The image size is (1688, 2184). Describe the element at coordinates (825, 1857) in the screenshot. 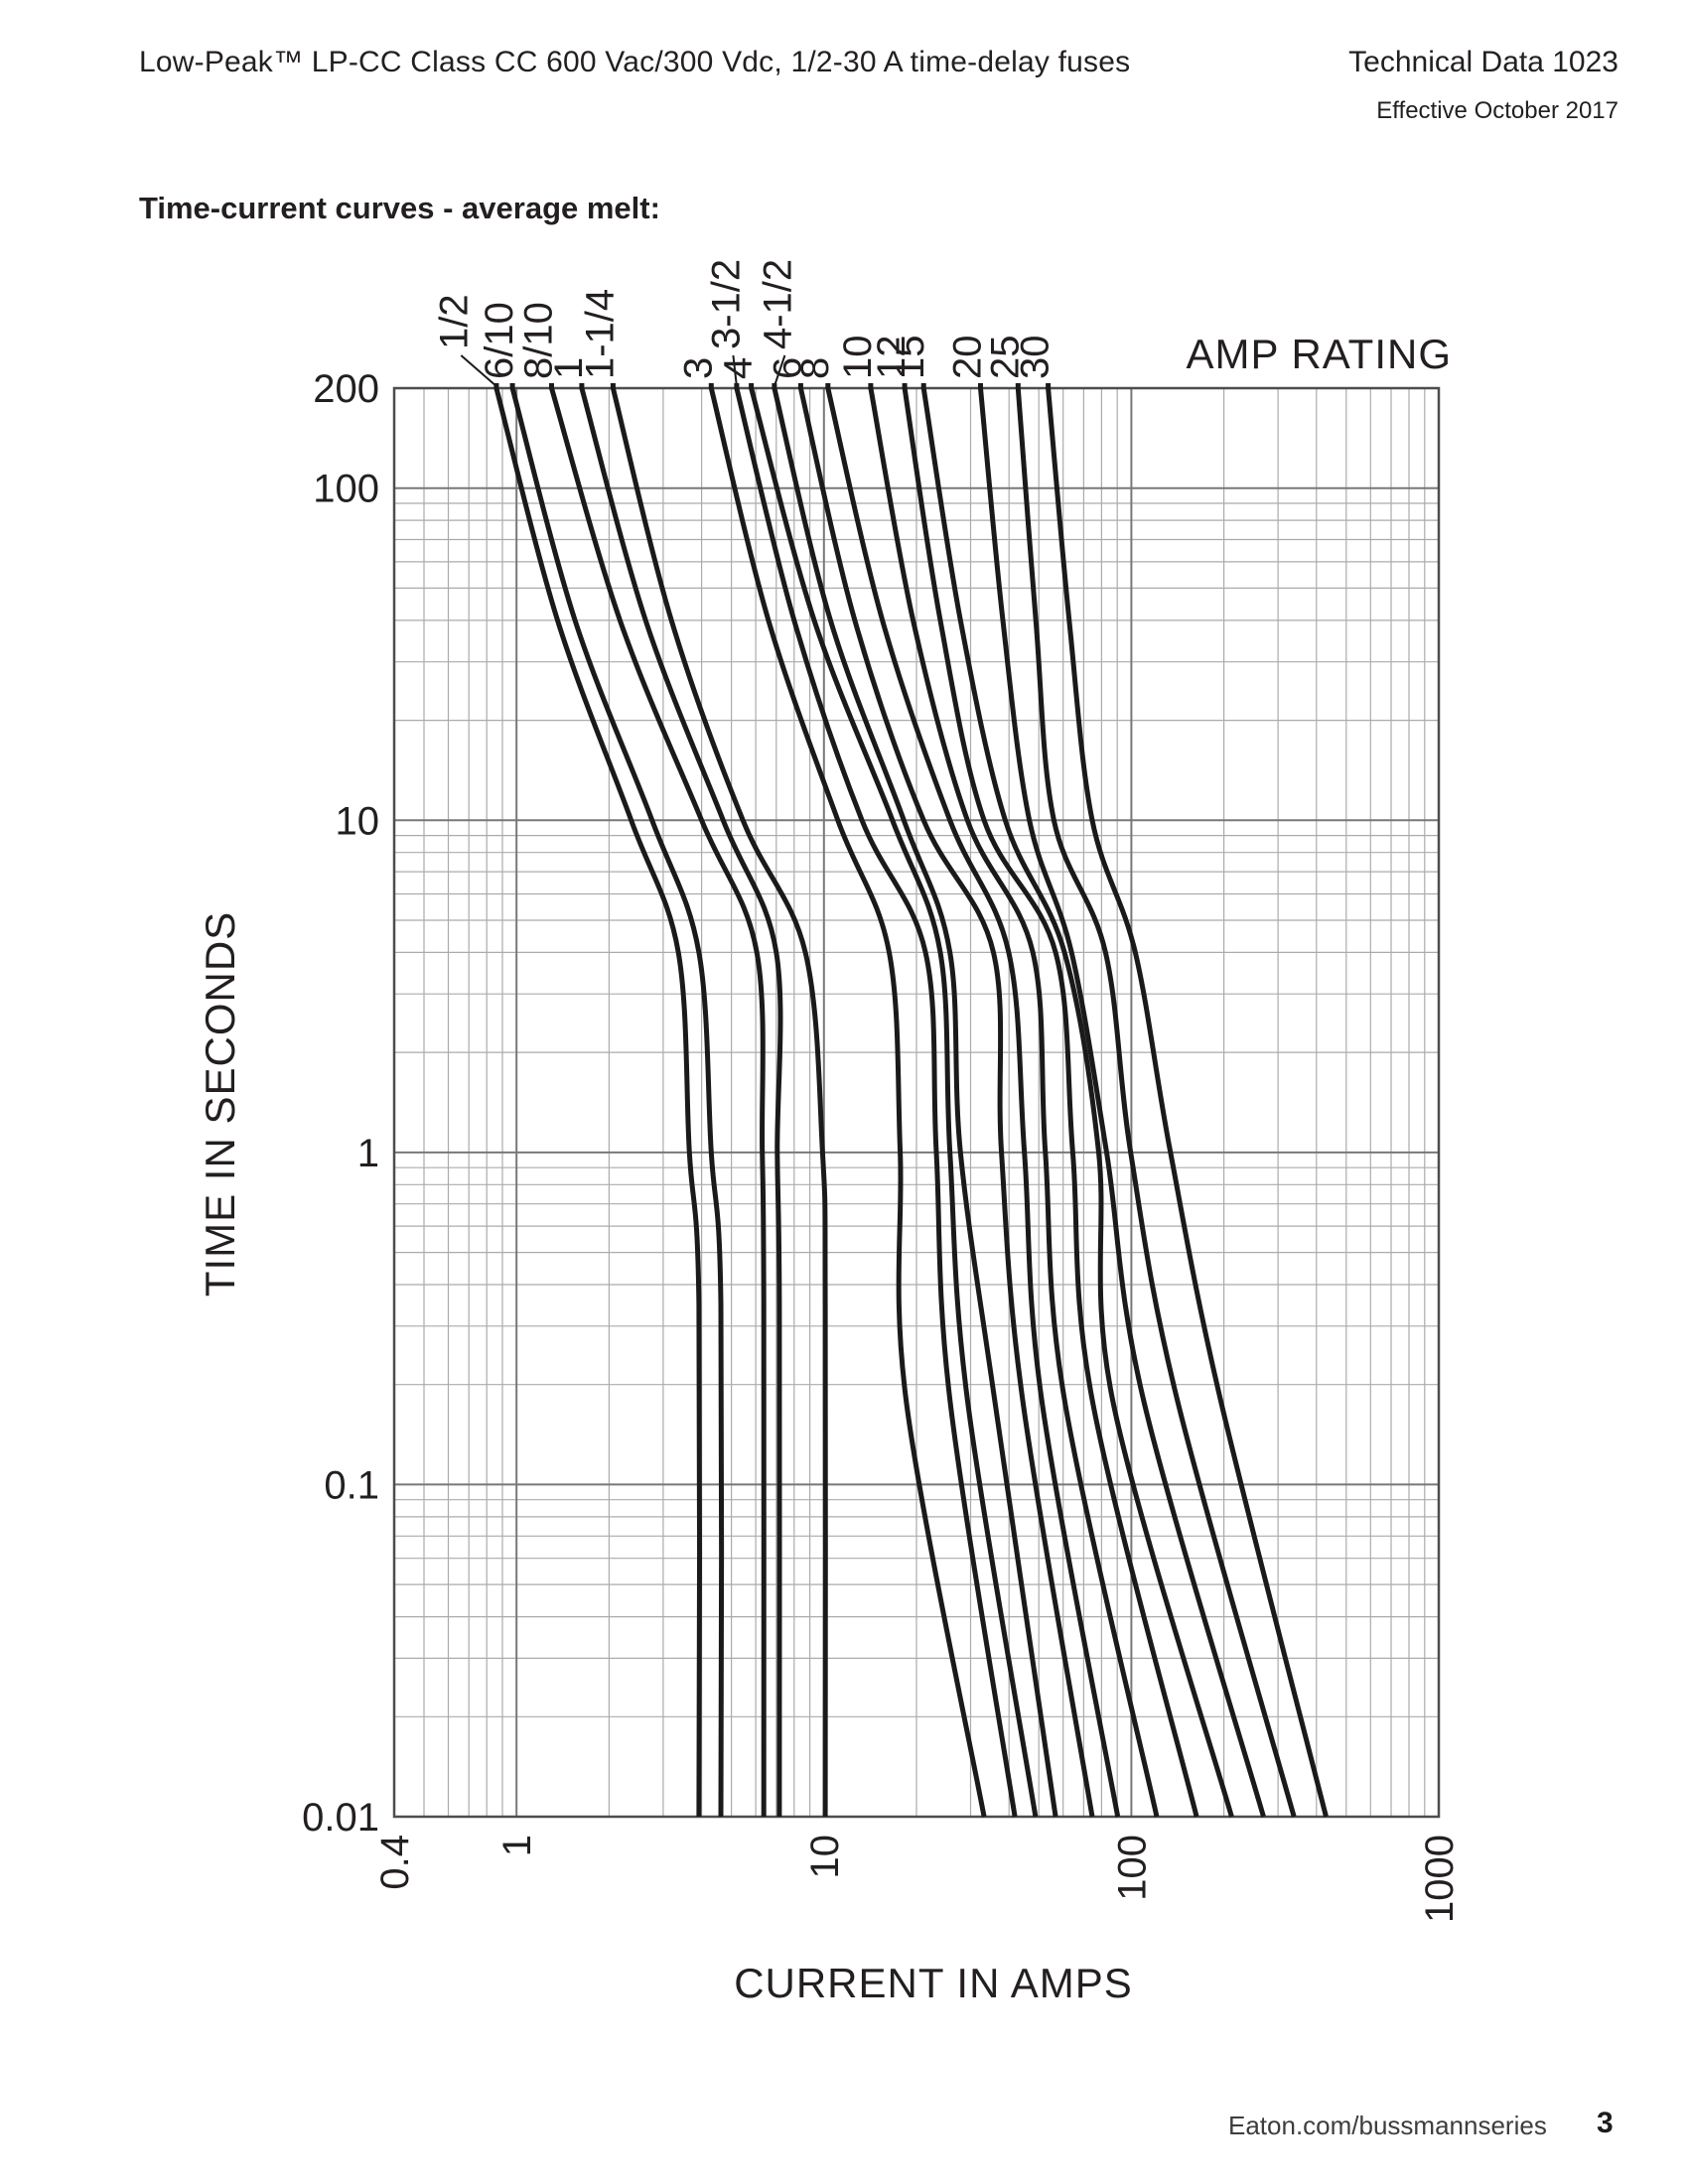

I see `x-tick-10: 10` at that location.